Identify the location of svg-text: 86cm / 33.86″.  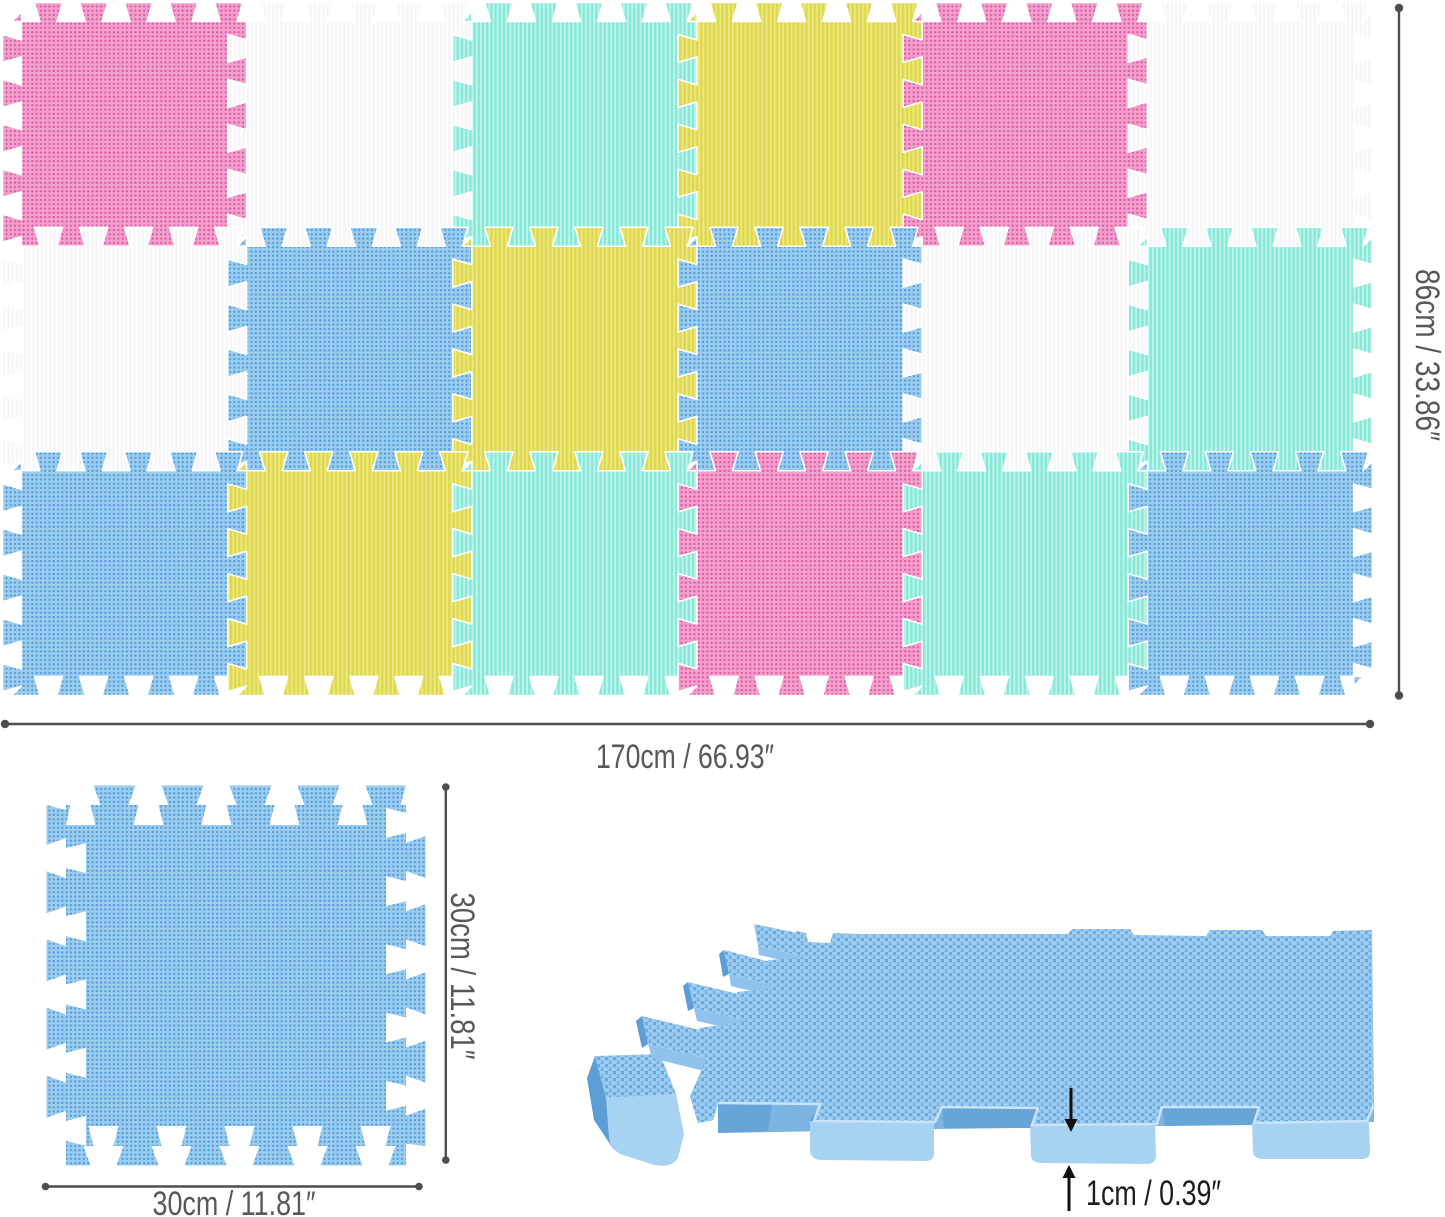
(1426, 355).